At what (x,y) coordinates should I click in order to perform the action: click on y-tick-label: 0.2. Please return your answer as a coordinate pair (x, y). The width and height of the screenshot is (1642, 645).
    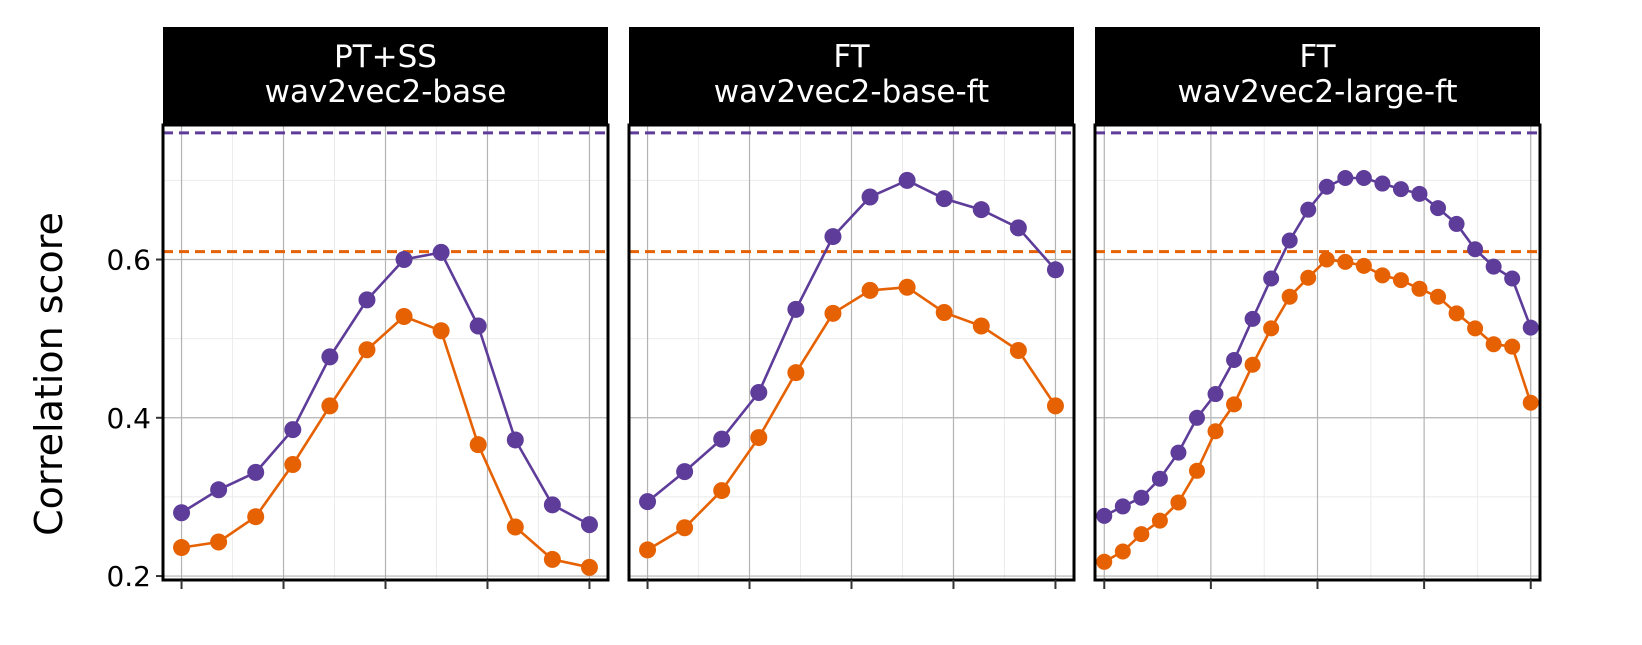
    Looking at the image, I should click on (128, 576).